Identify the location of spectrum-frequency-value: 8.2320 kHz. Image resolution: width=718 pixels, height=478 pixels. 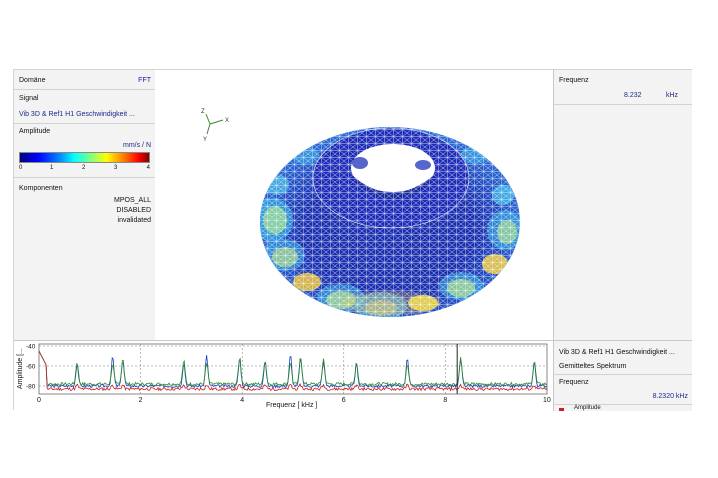
(670, 396).